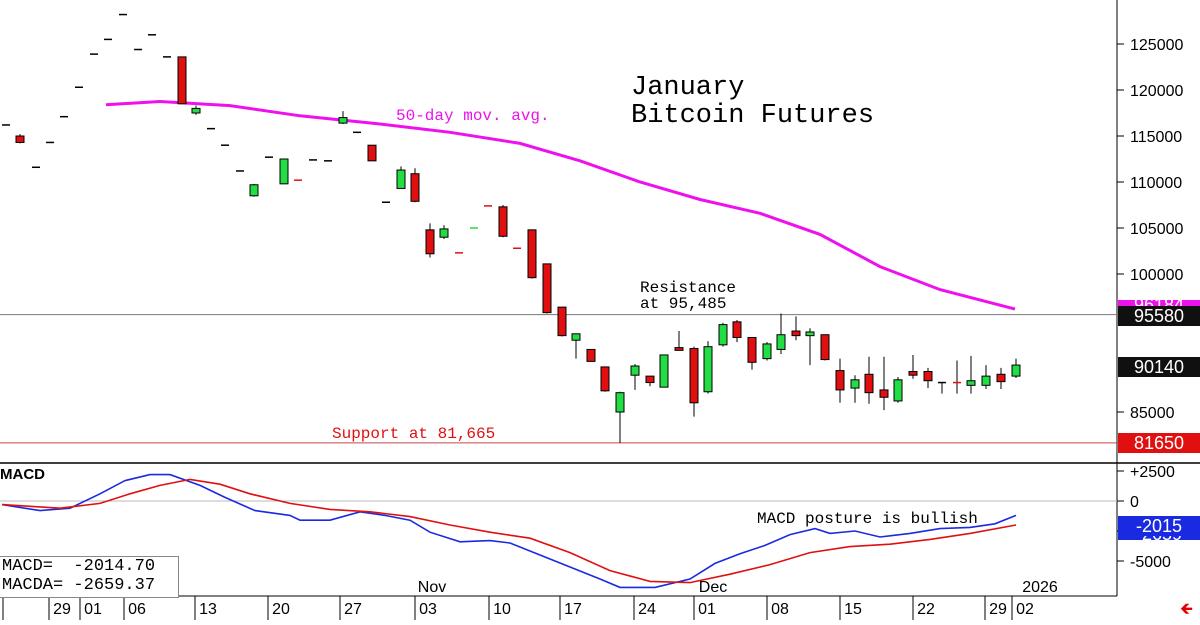  What do you see at coordinates (473, 116) in the screenshot?
I see `moving-average-label: 50-day mov. avg.` at bounding box center [473, 116].